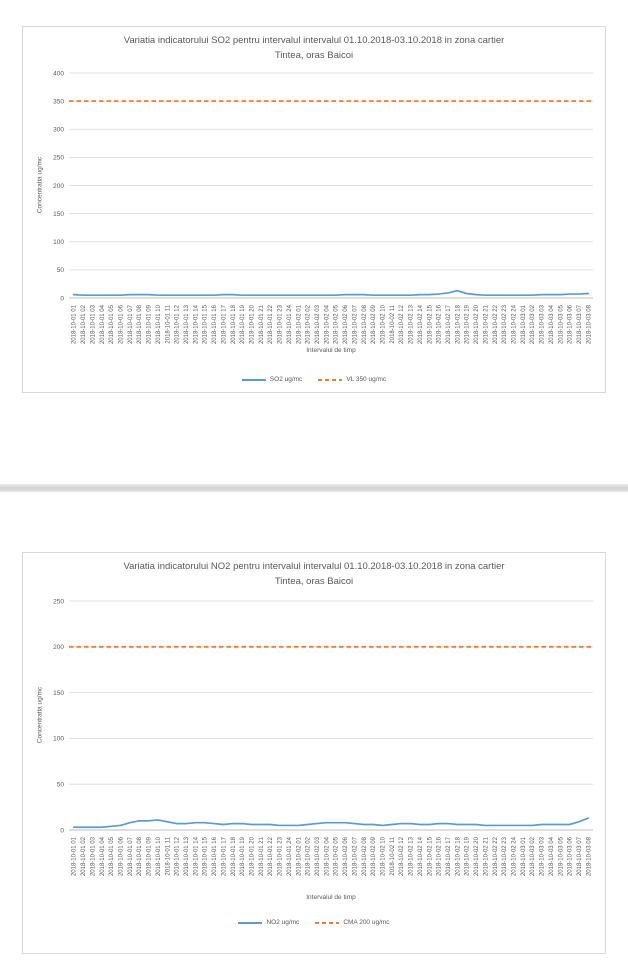 The width and height of the screenshot is (628, 960). I want to click on svg-text: 2018-10-03 01, so click(524, 324).